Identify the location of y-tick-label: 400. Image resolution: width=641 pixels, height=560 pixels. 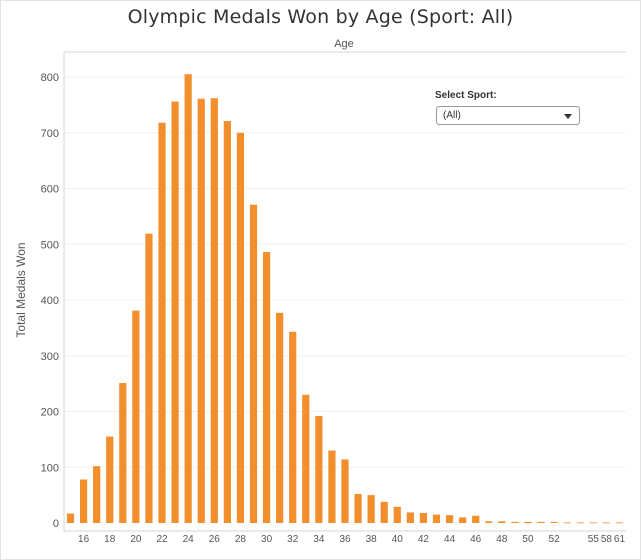
(50, 301).